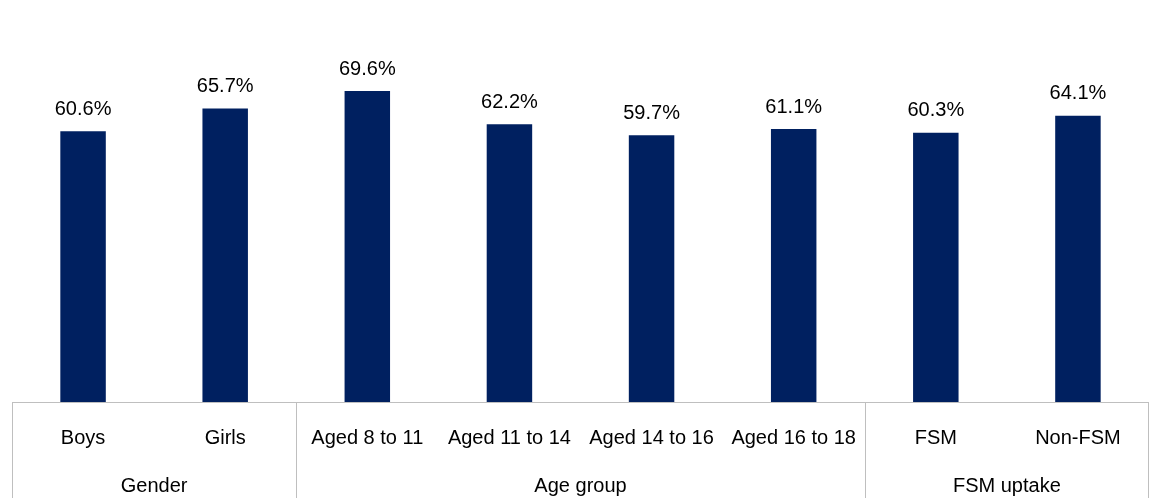 The image size is (1149, 498). I want to click on data-label: 65.7%, so click(225, 85).